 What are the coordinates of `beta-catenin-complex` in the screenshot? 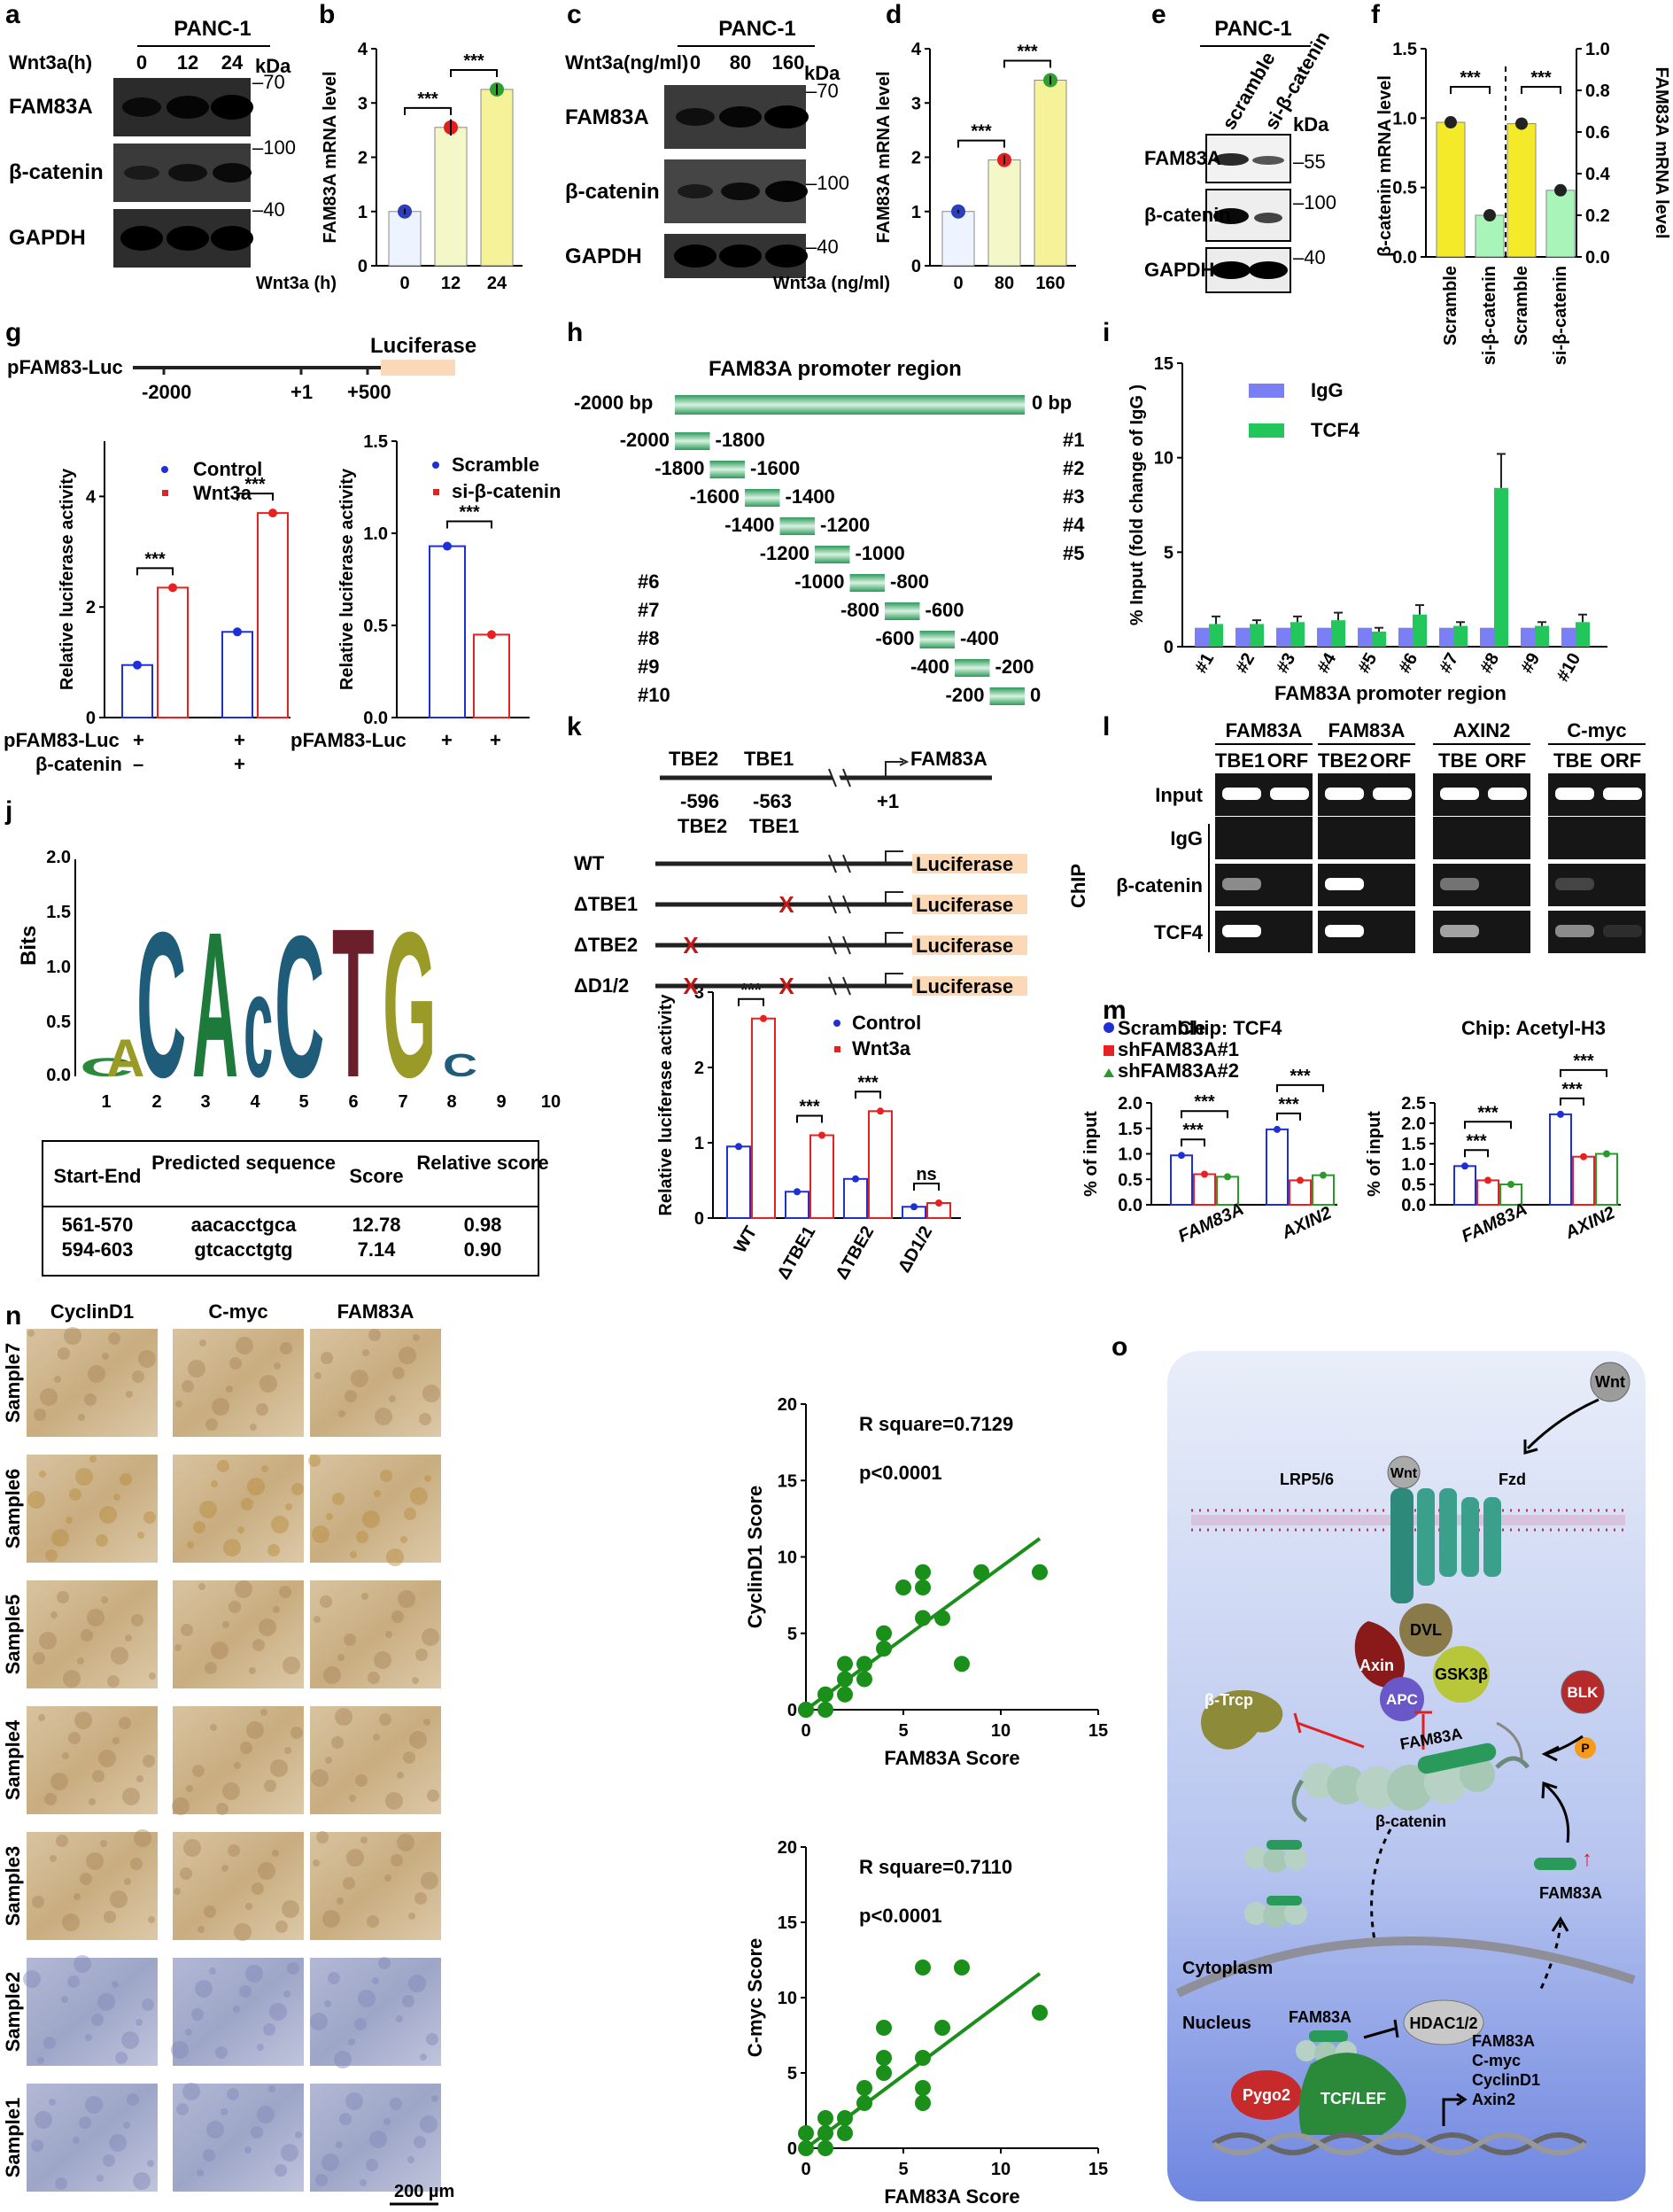 It's located at (1410, 1782).